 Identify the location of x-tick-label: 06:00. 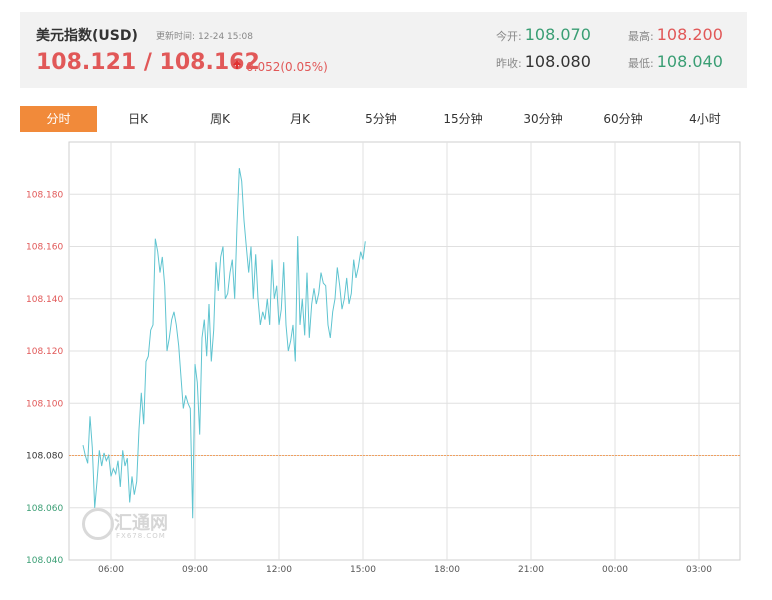
(111, 570).